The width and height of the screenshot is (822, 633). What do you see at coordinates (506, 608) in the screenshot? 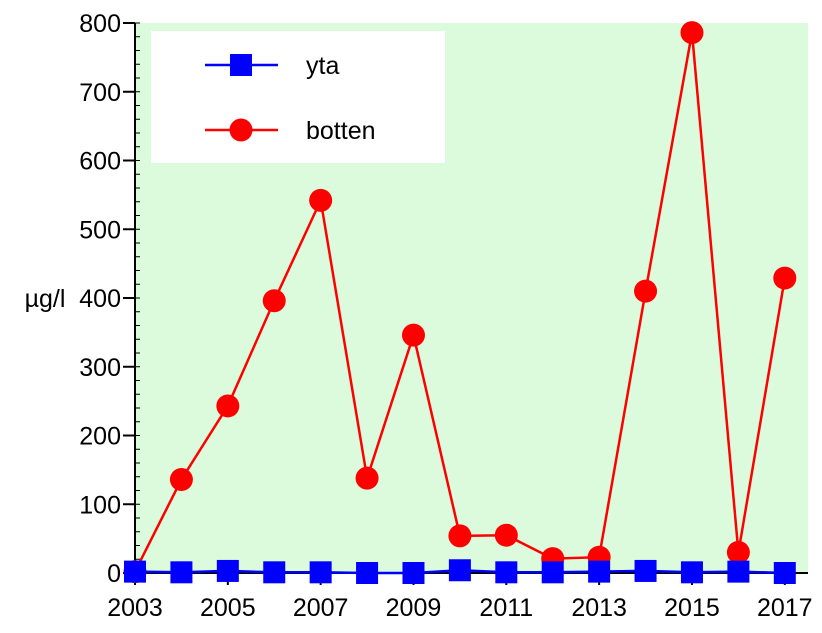
I see `x-tick-label: 2011` at bounding box center [506, 608].